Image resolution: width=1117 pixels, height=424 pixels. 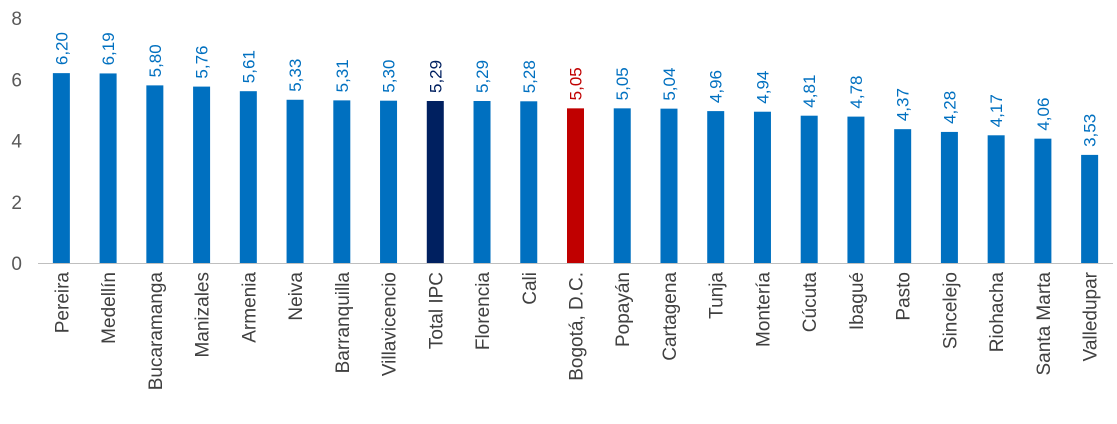 I want to click on y-tick-label: 6, so click(x=16, y=80).